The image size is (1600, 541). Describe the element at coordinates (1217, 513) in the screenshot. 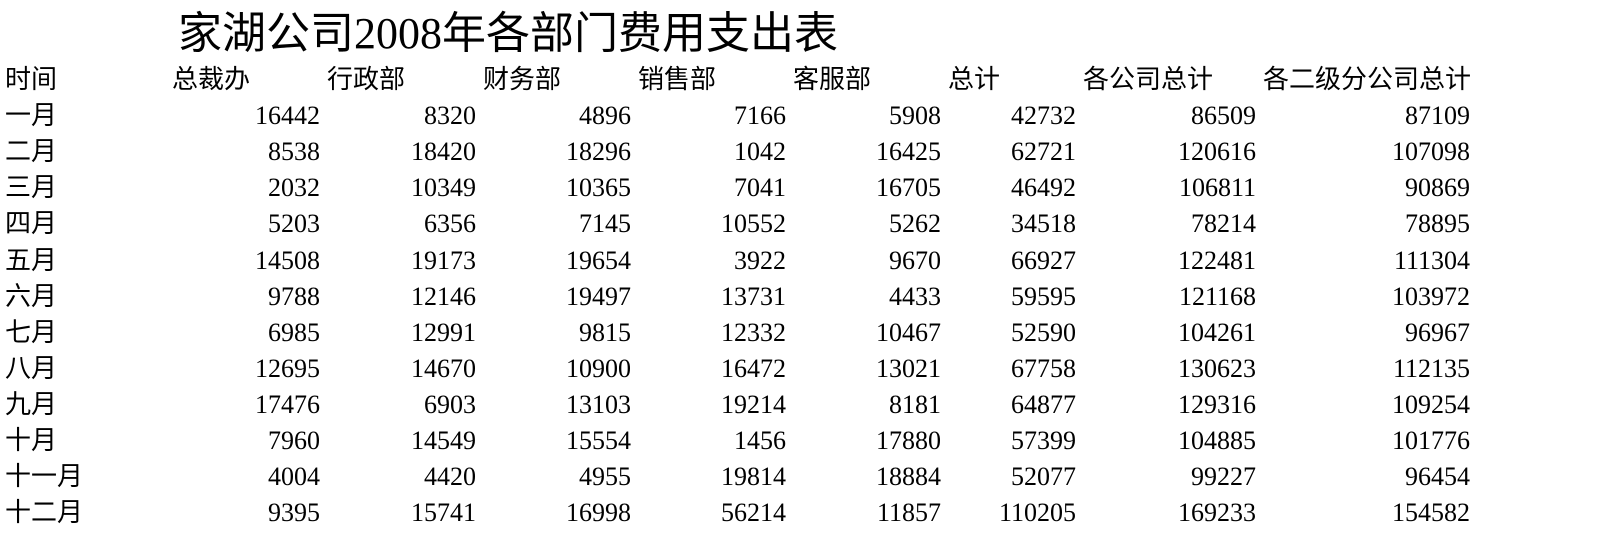

I see `value-cell: 169233` at that location.